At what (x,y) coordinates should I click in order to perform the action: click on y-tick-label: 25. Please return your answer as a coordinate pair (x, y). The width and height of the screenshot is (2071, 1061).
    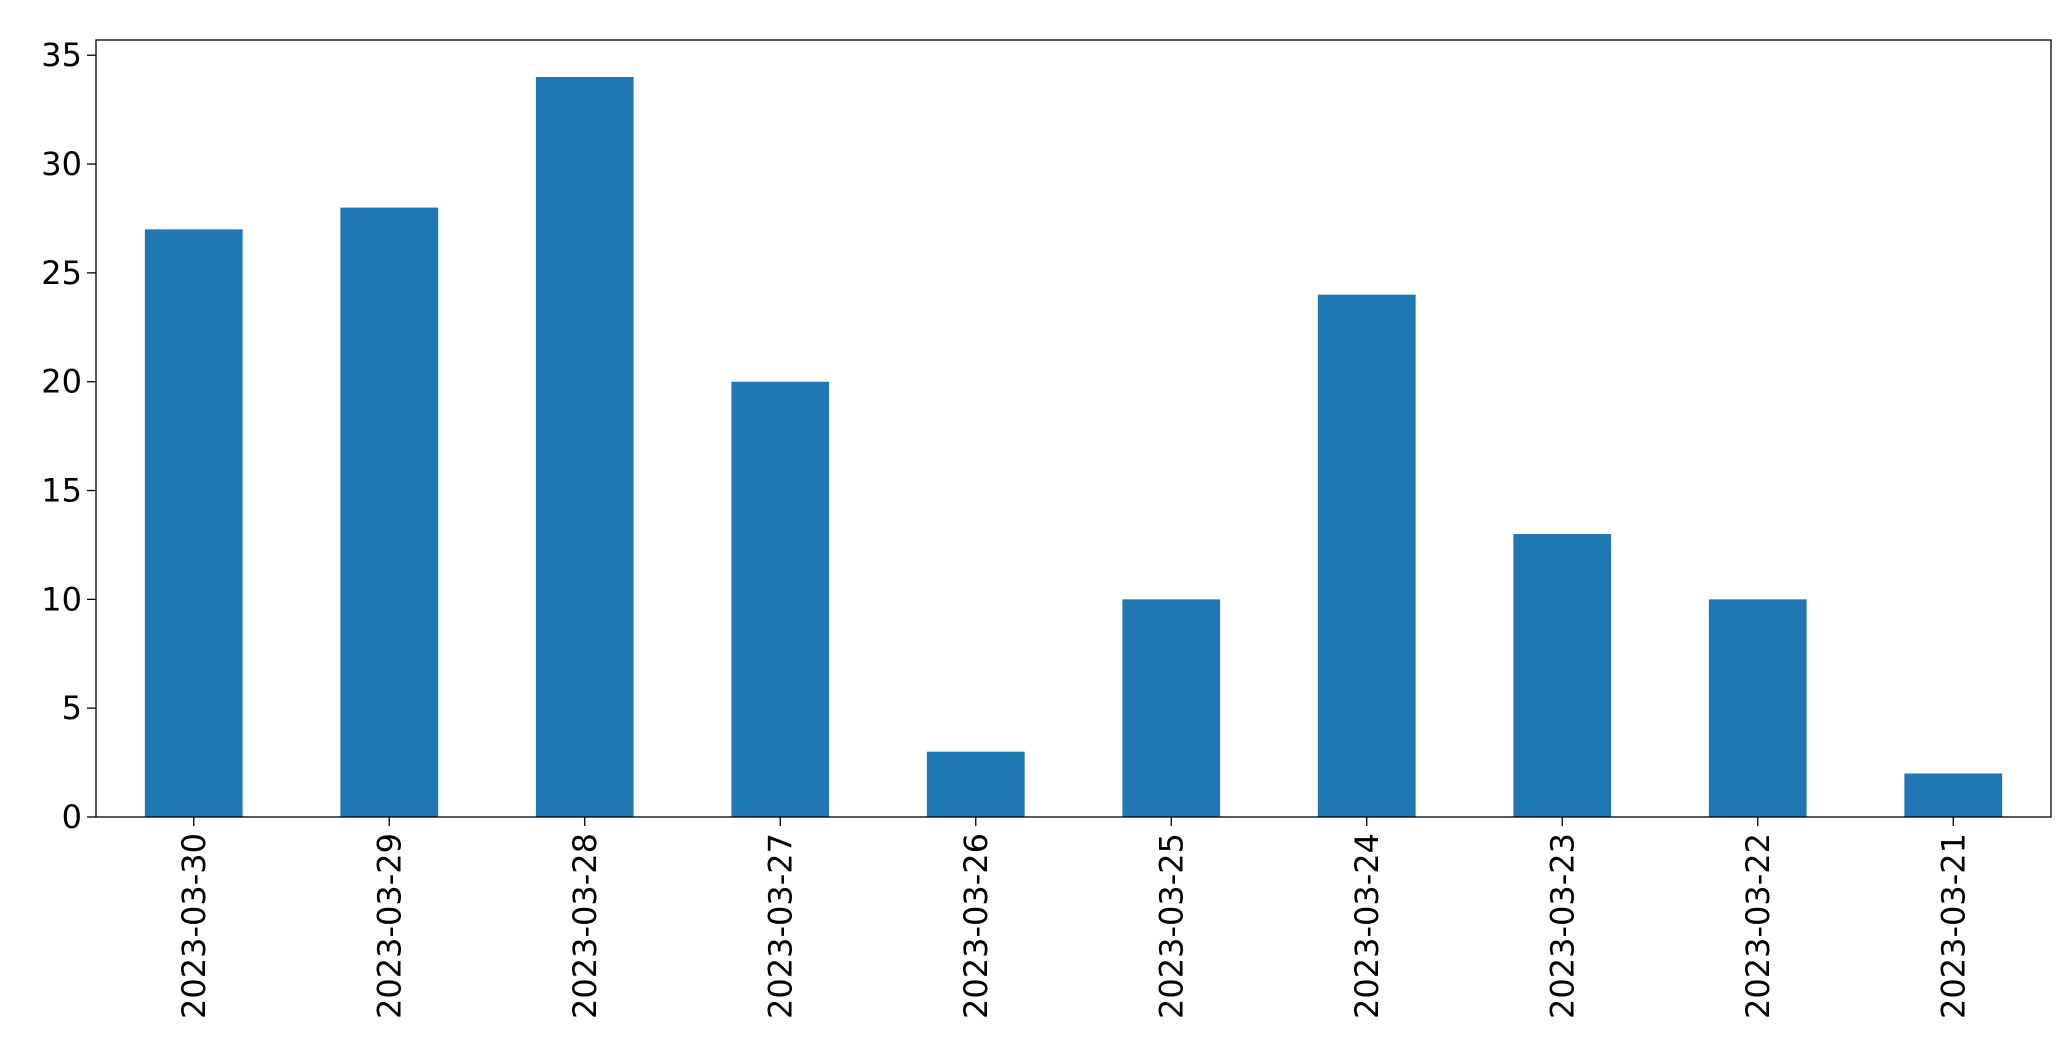
    Looking at the image, I should click on (61, 273).